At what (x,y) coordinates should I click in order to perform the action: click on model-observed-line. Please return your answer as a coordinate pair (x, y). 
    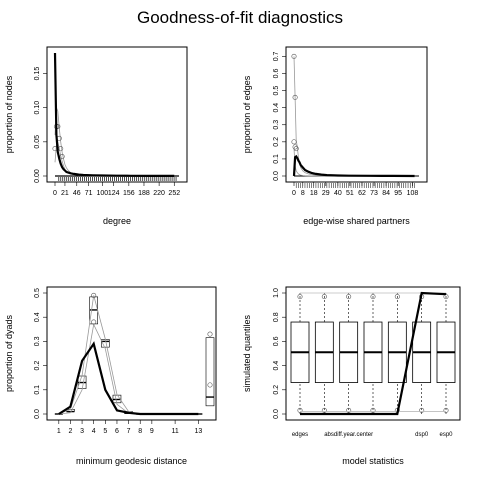
    Looking at the image, I should click on (373, 353).